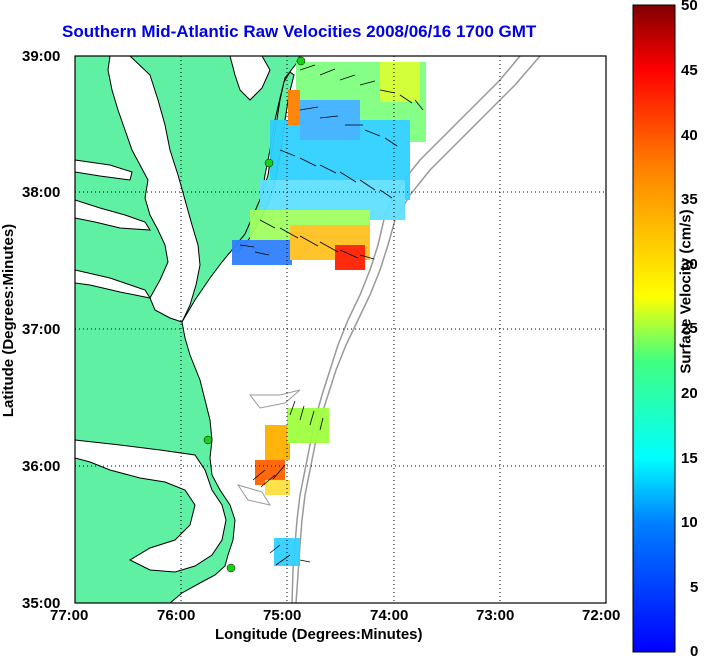  Describe the element at coordinates (686, 291) in the screenshot. I see `colorbar-label: Surface Velocity (cm/s)` at that location.